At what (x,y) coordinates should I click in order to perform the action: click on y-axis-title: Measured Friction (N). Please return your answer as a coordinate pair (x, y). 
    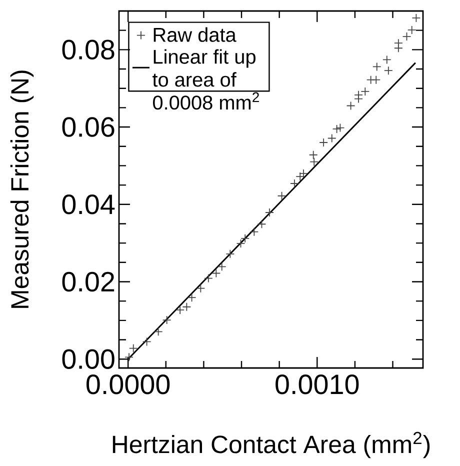
    Looking at the image, I should click on (22, 189).